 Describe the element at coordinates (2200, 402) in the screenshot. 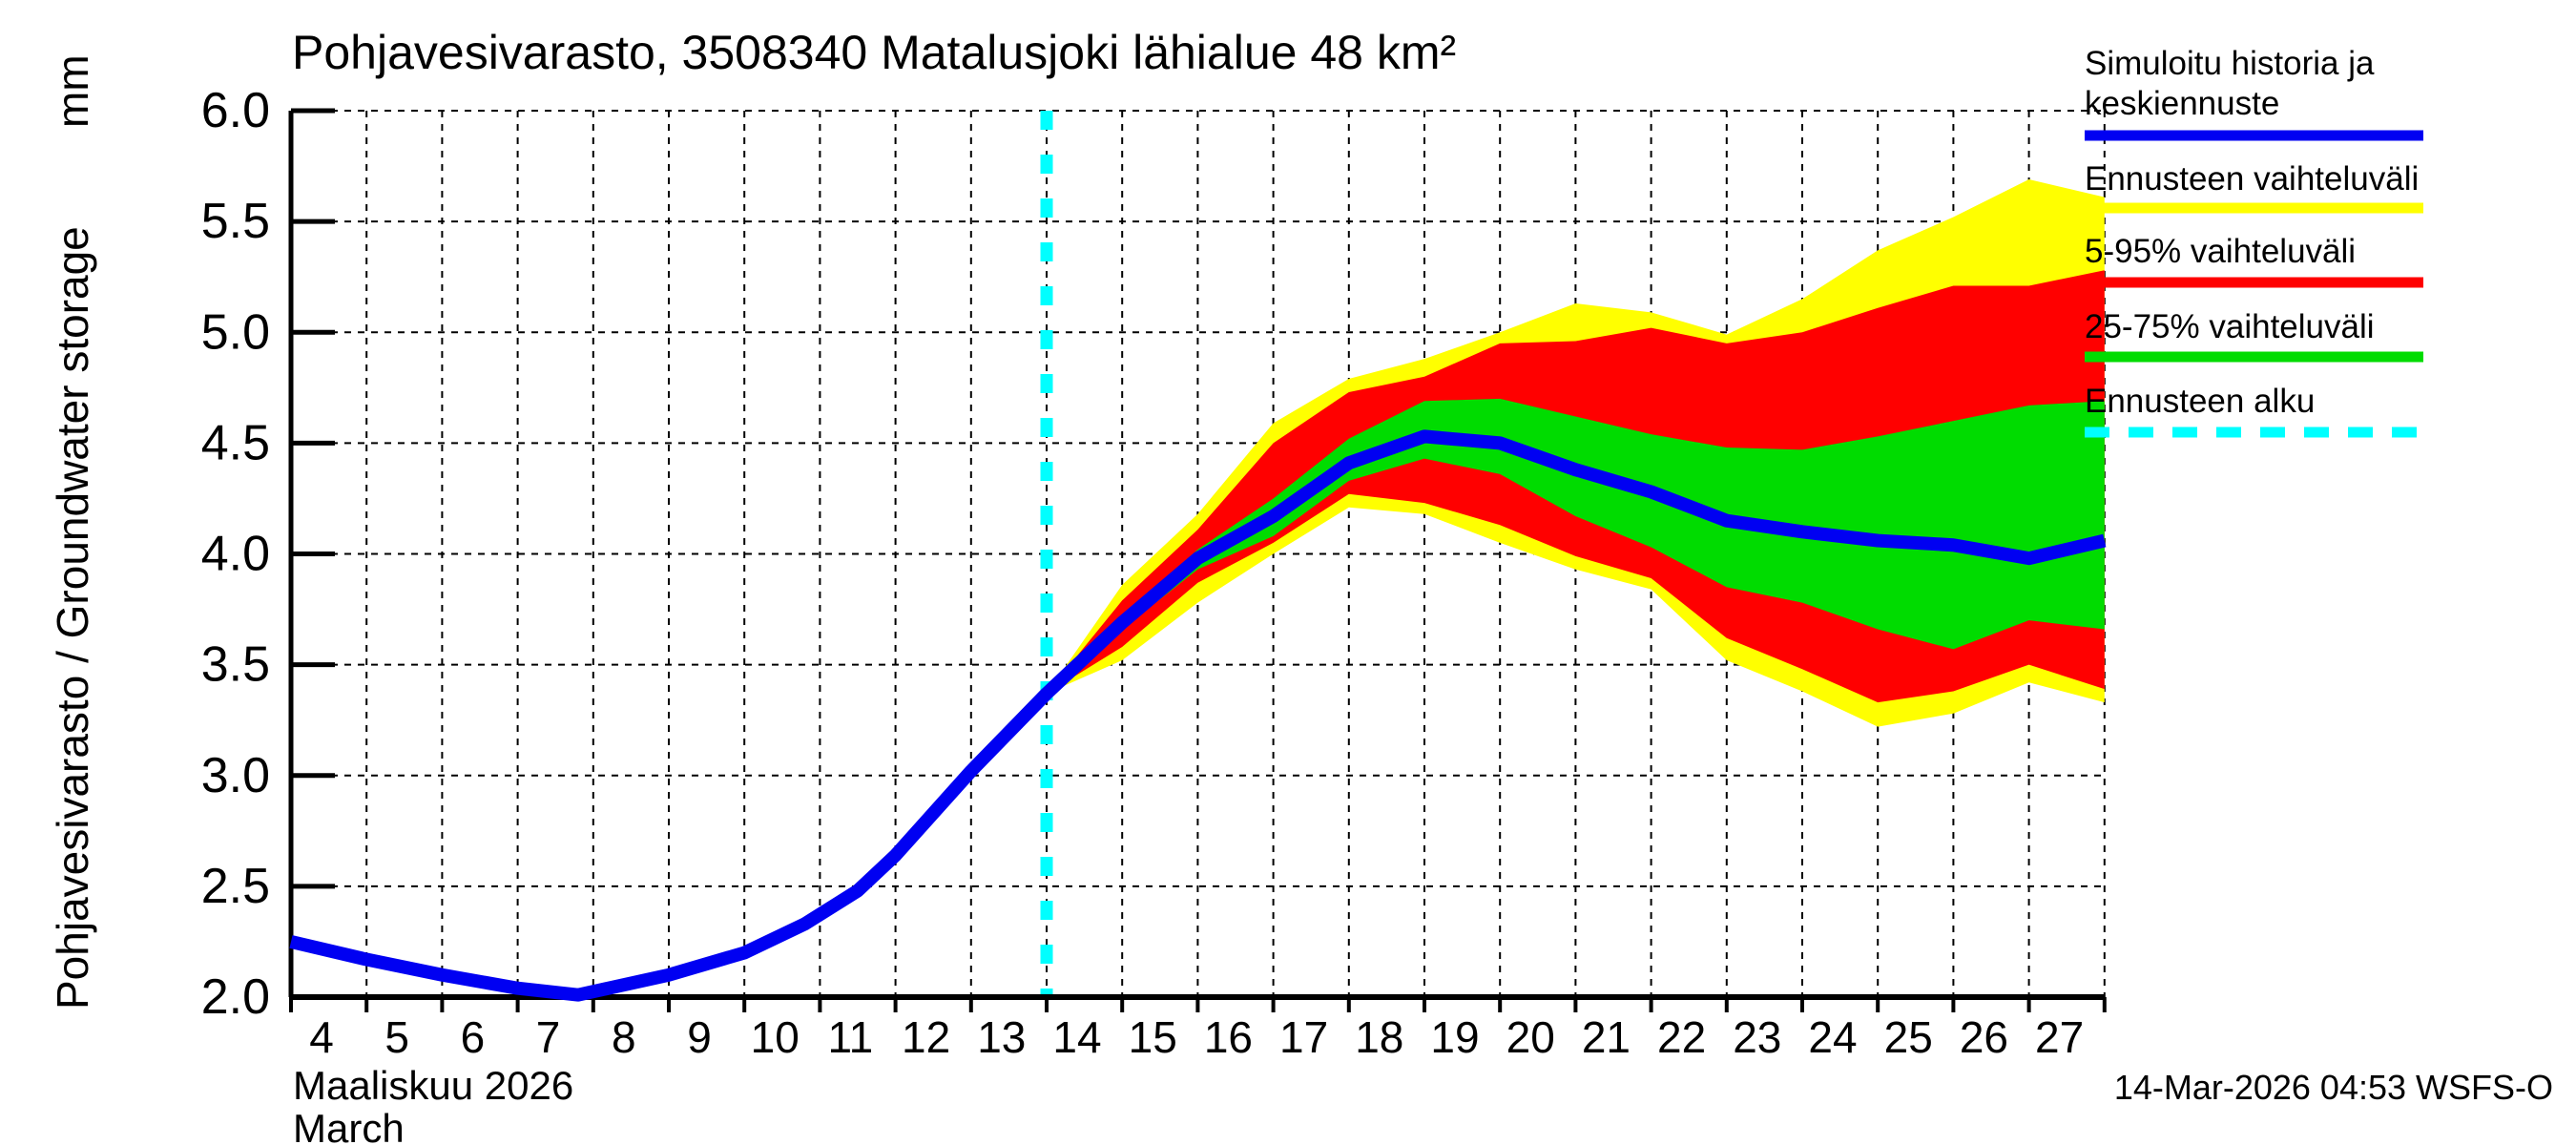

I see `legend-label-forecast-start: Ennusteen alku` at that location.